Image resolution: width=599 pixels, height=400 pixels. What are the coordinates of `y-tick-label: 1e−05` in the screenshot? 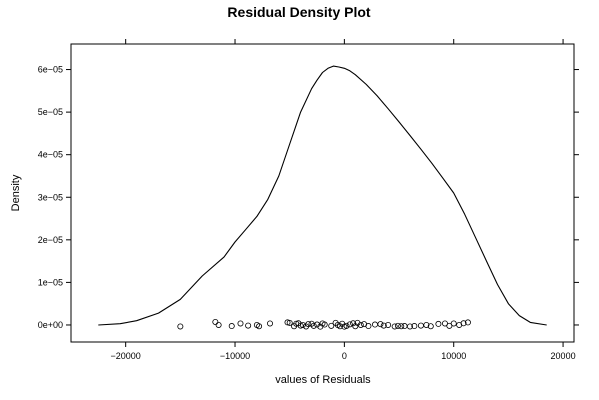 It's located at (50, 282).